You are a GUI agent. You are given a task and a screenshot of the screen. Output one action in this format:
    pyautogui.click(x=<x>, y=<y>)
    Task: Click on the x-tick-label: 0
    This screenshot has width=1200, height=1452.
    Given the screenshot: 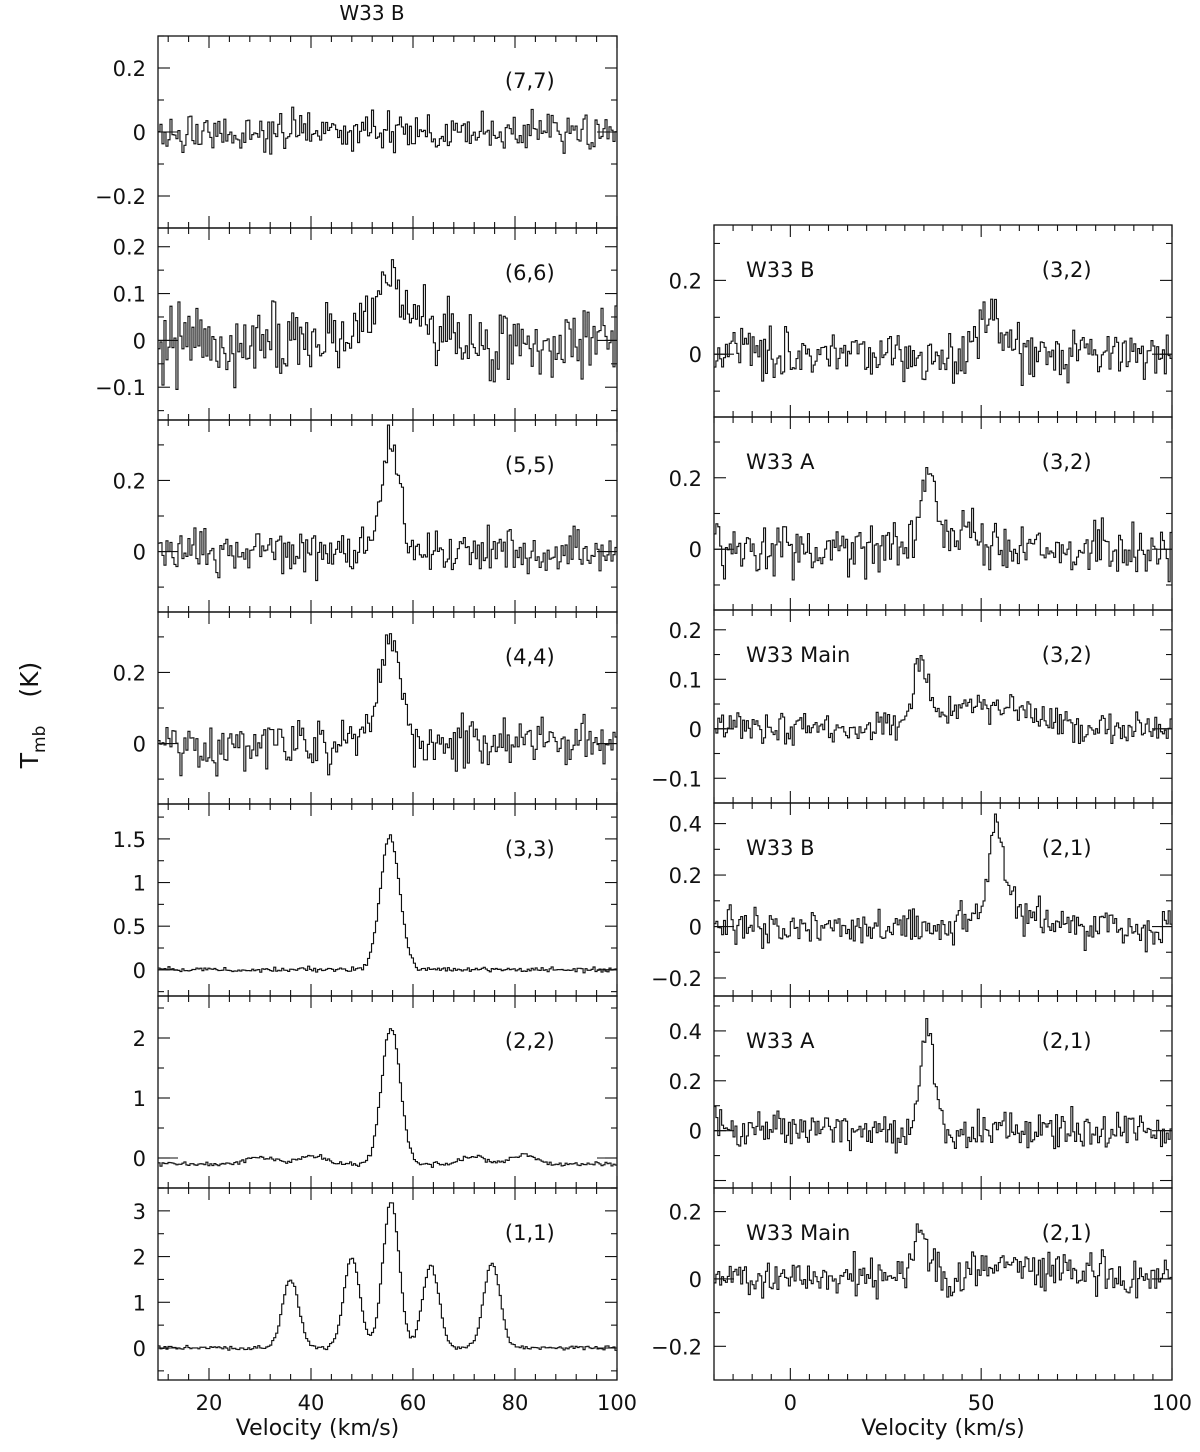 What is the action you would take?
    pyautogui.click(x=790, y=1403)
    